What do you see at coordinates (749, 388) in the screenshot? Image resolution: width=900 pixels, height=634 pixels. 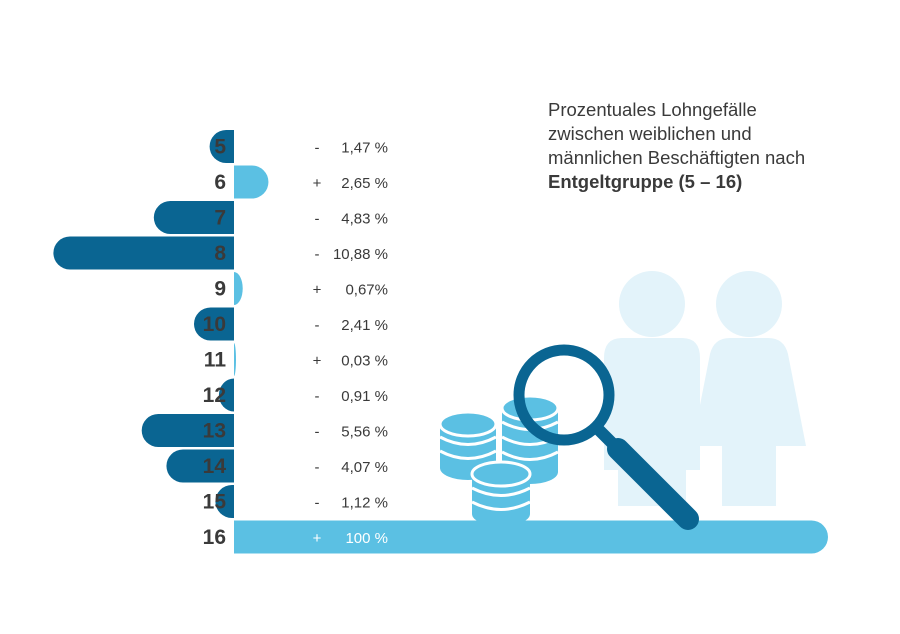 I see `woman-icon` at bounding box center [749, 388].